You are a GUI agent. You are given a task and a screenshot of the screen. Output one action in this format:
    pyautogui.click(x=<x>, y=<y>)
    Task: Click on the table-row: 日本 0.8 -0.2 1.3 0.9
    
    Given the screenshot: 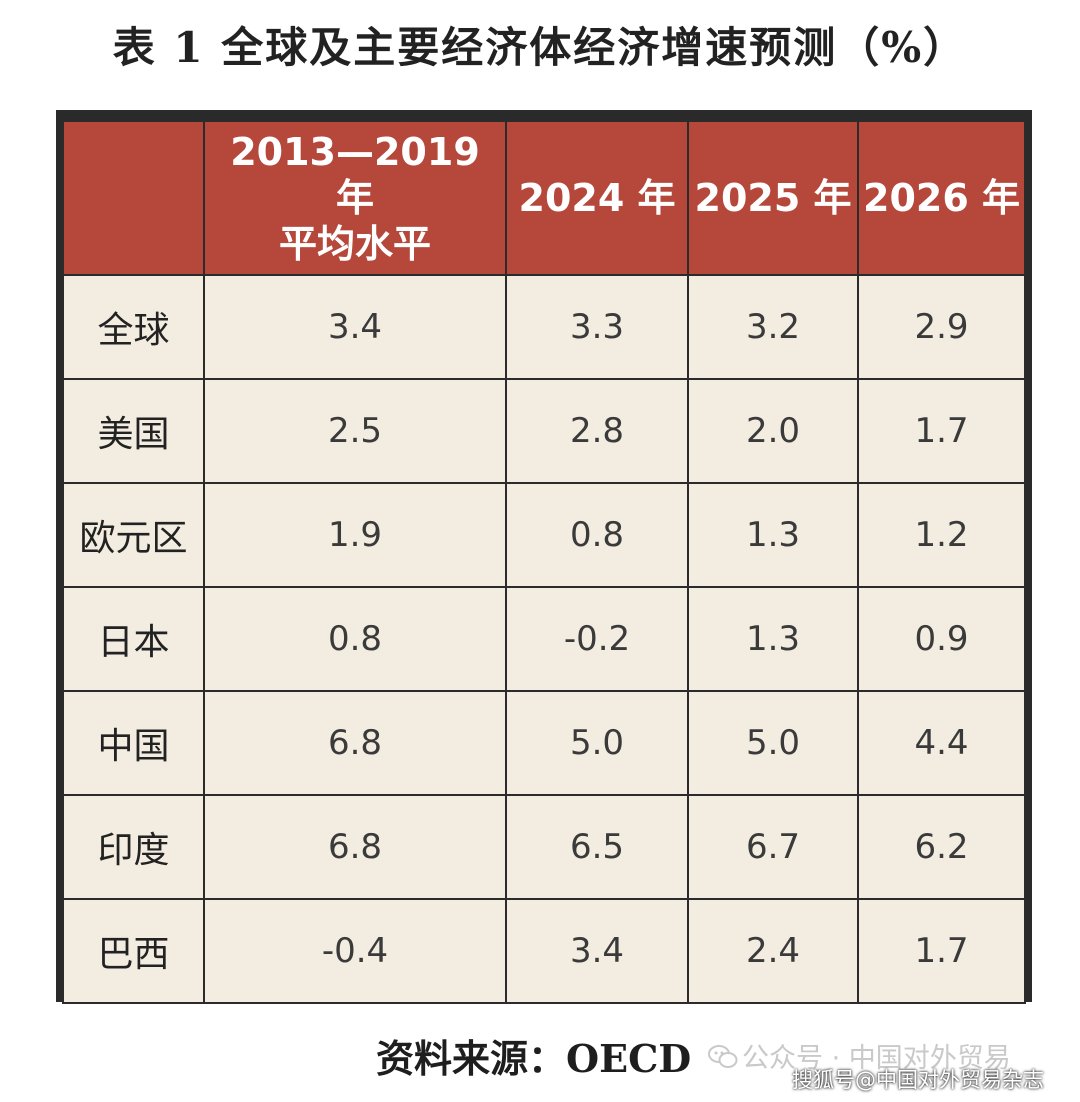 What is the action you would take?
    pyautogui.click(x=544, y=639)
    